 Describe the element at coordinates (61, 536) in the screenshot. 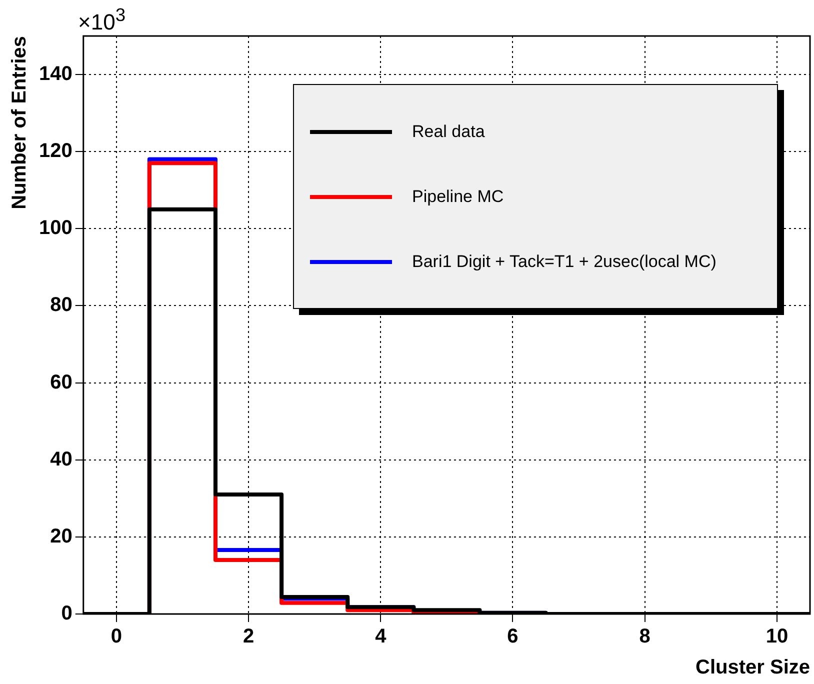

I see `y-tick-label: 20` at that location.